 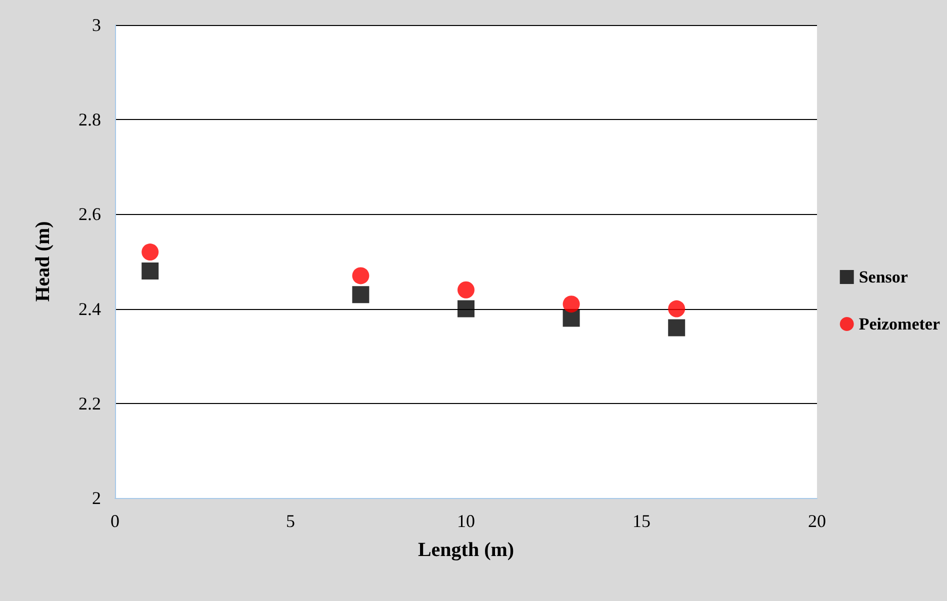 I want to click on y-tick-label: 3, so click(x=96, y=25).